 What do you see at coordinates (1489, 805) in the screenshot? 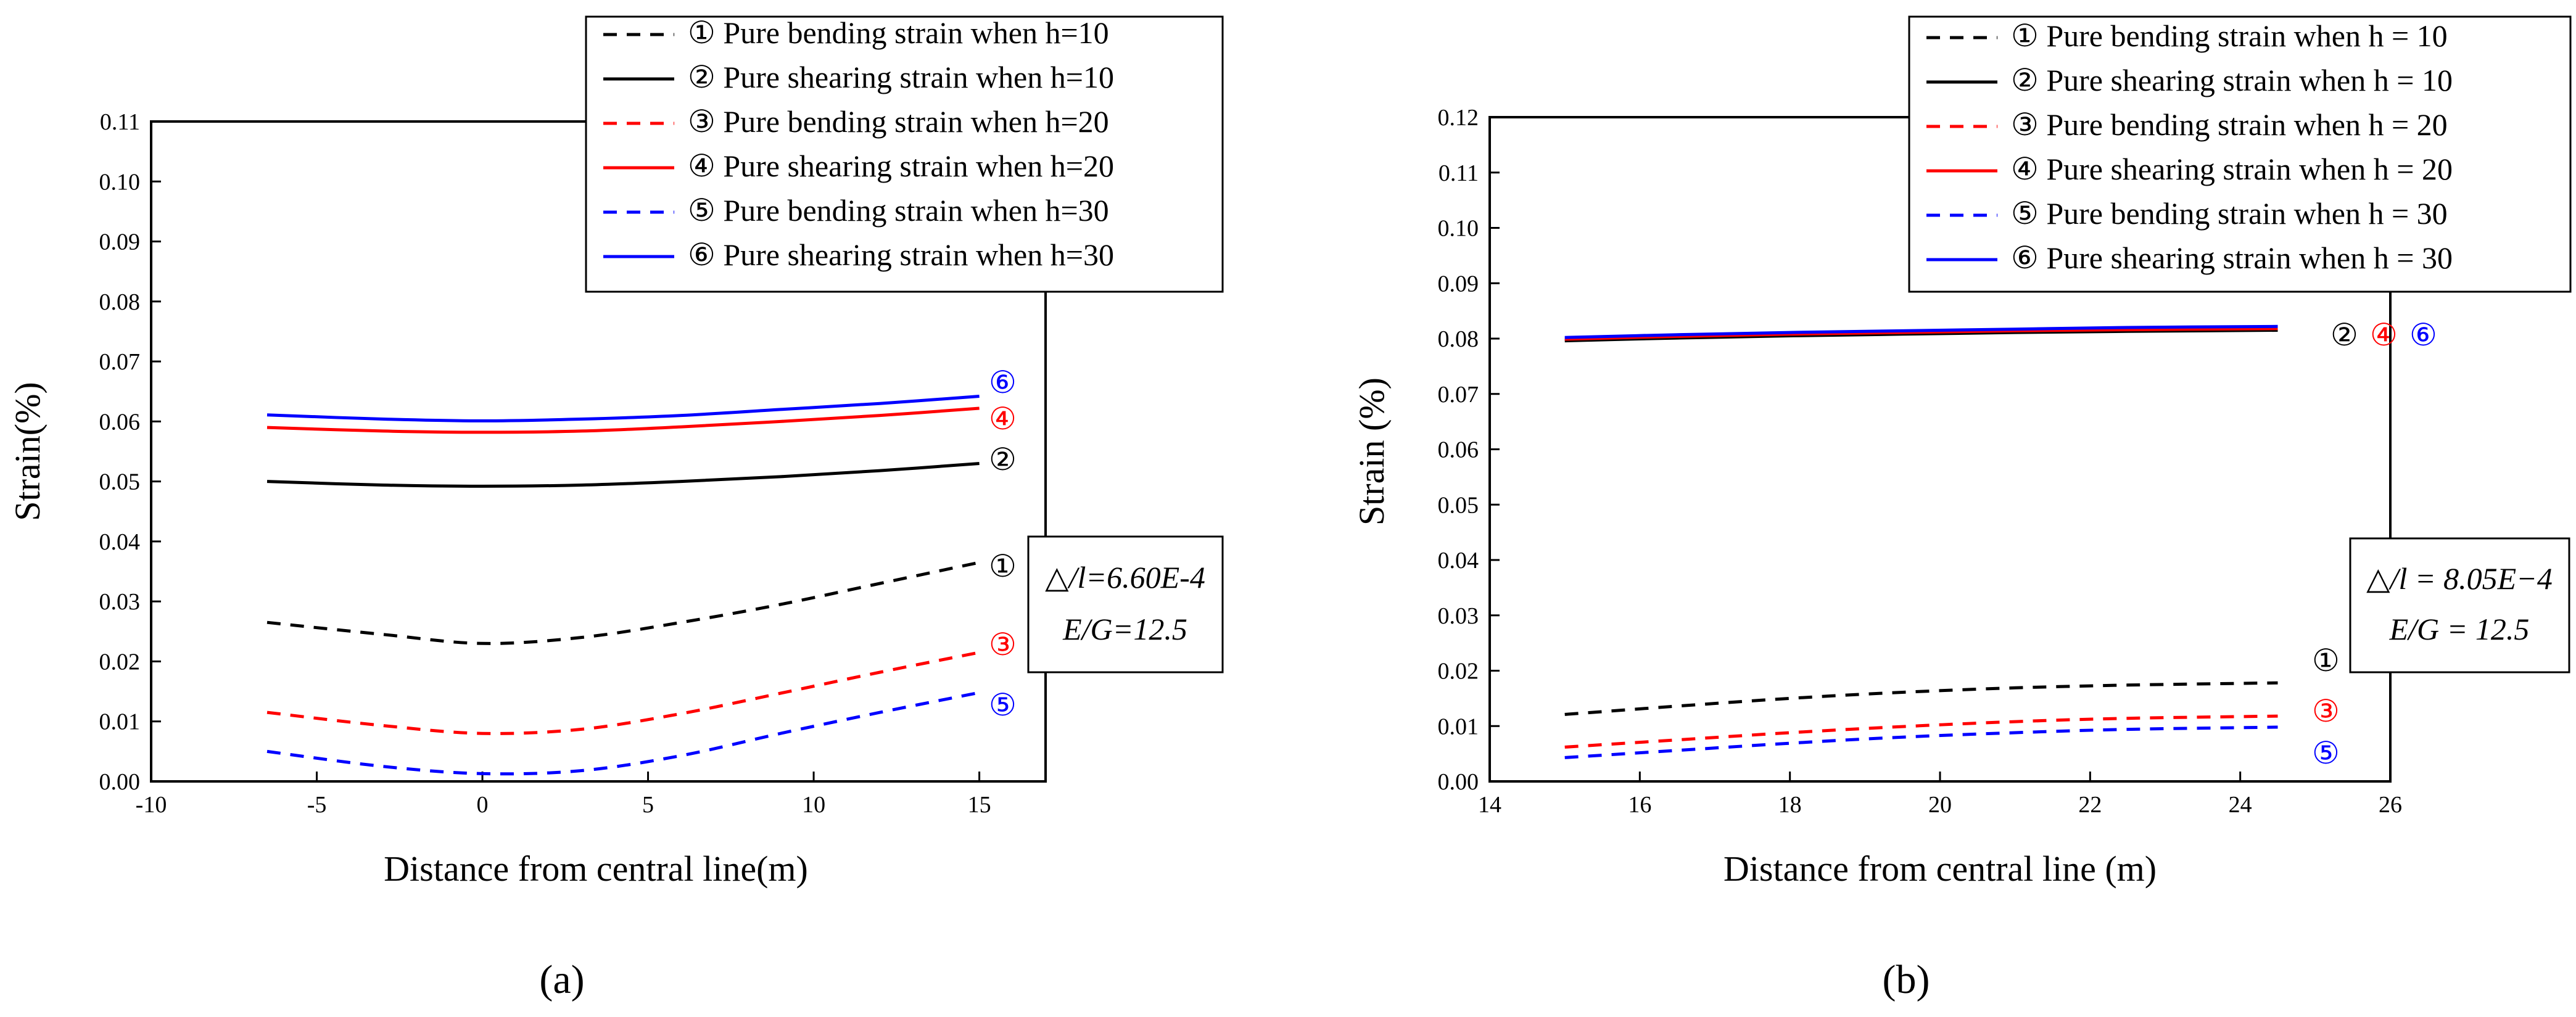
I see `x-tick-label-b: 14` at bounding box center [1489, 805].